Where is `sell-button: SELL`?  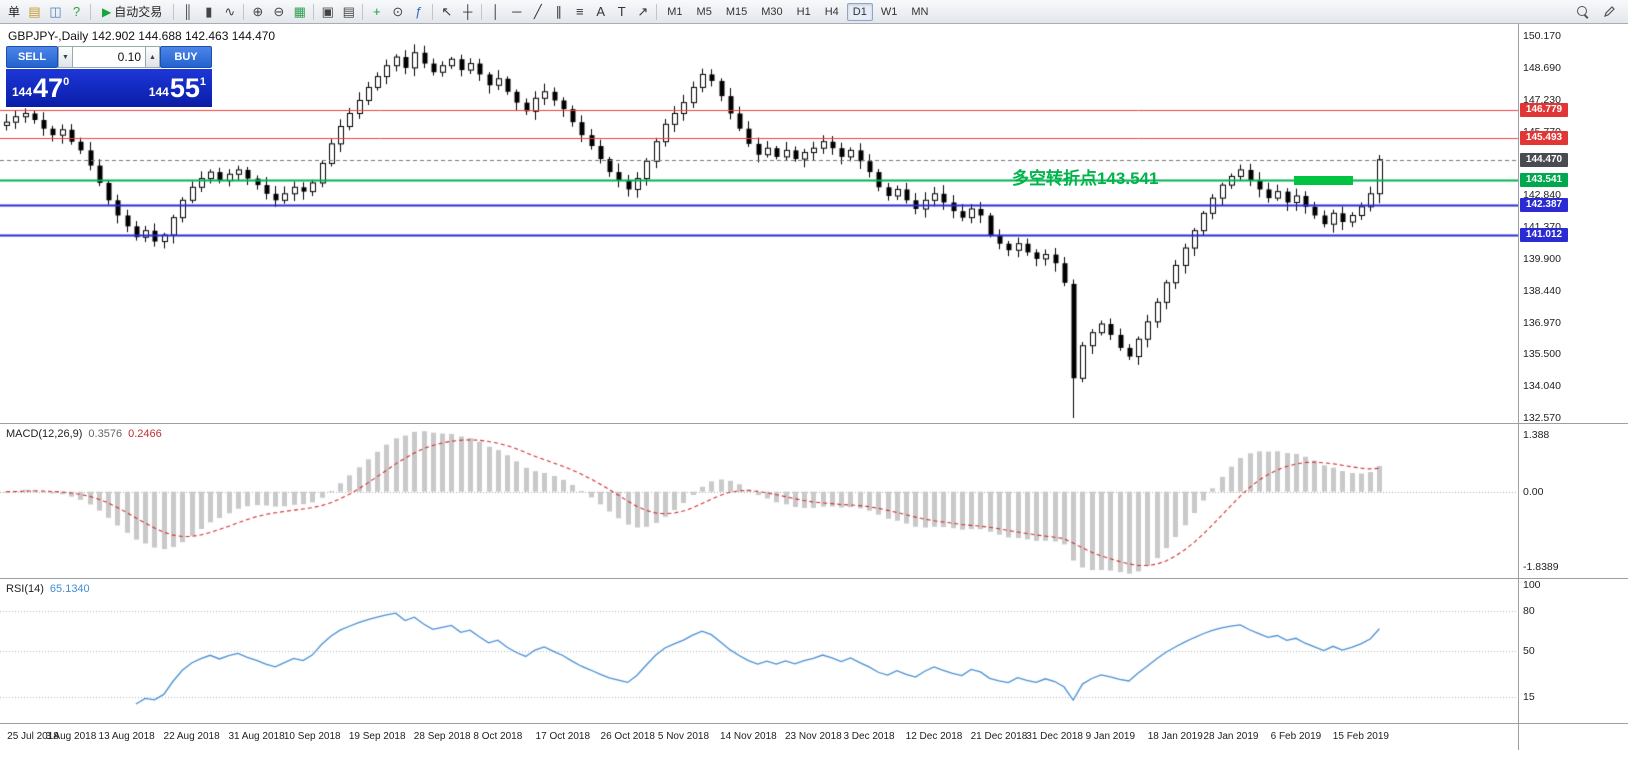
sell-button: SELL is located at coordinates (32, 57).